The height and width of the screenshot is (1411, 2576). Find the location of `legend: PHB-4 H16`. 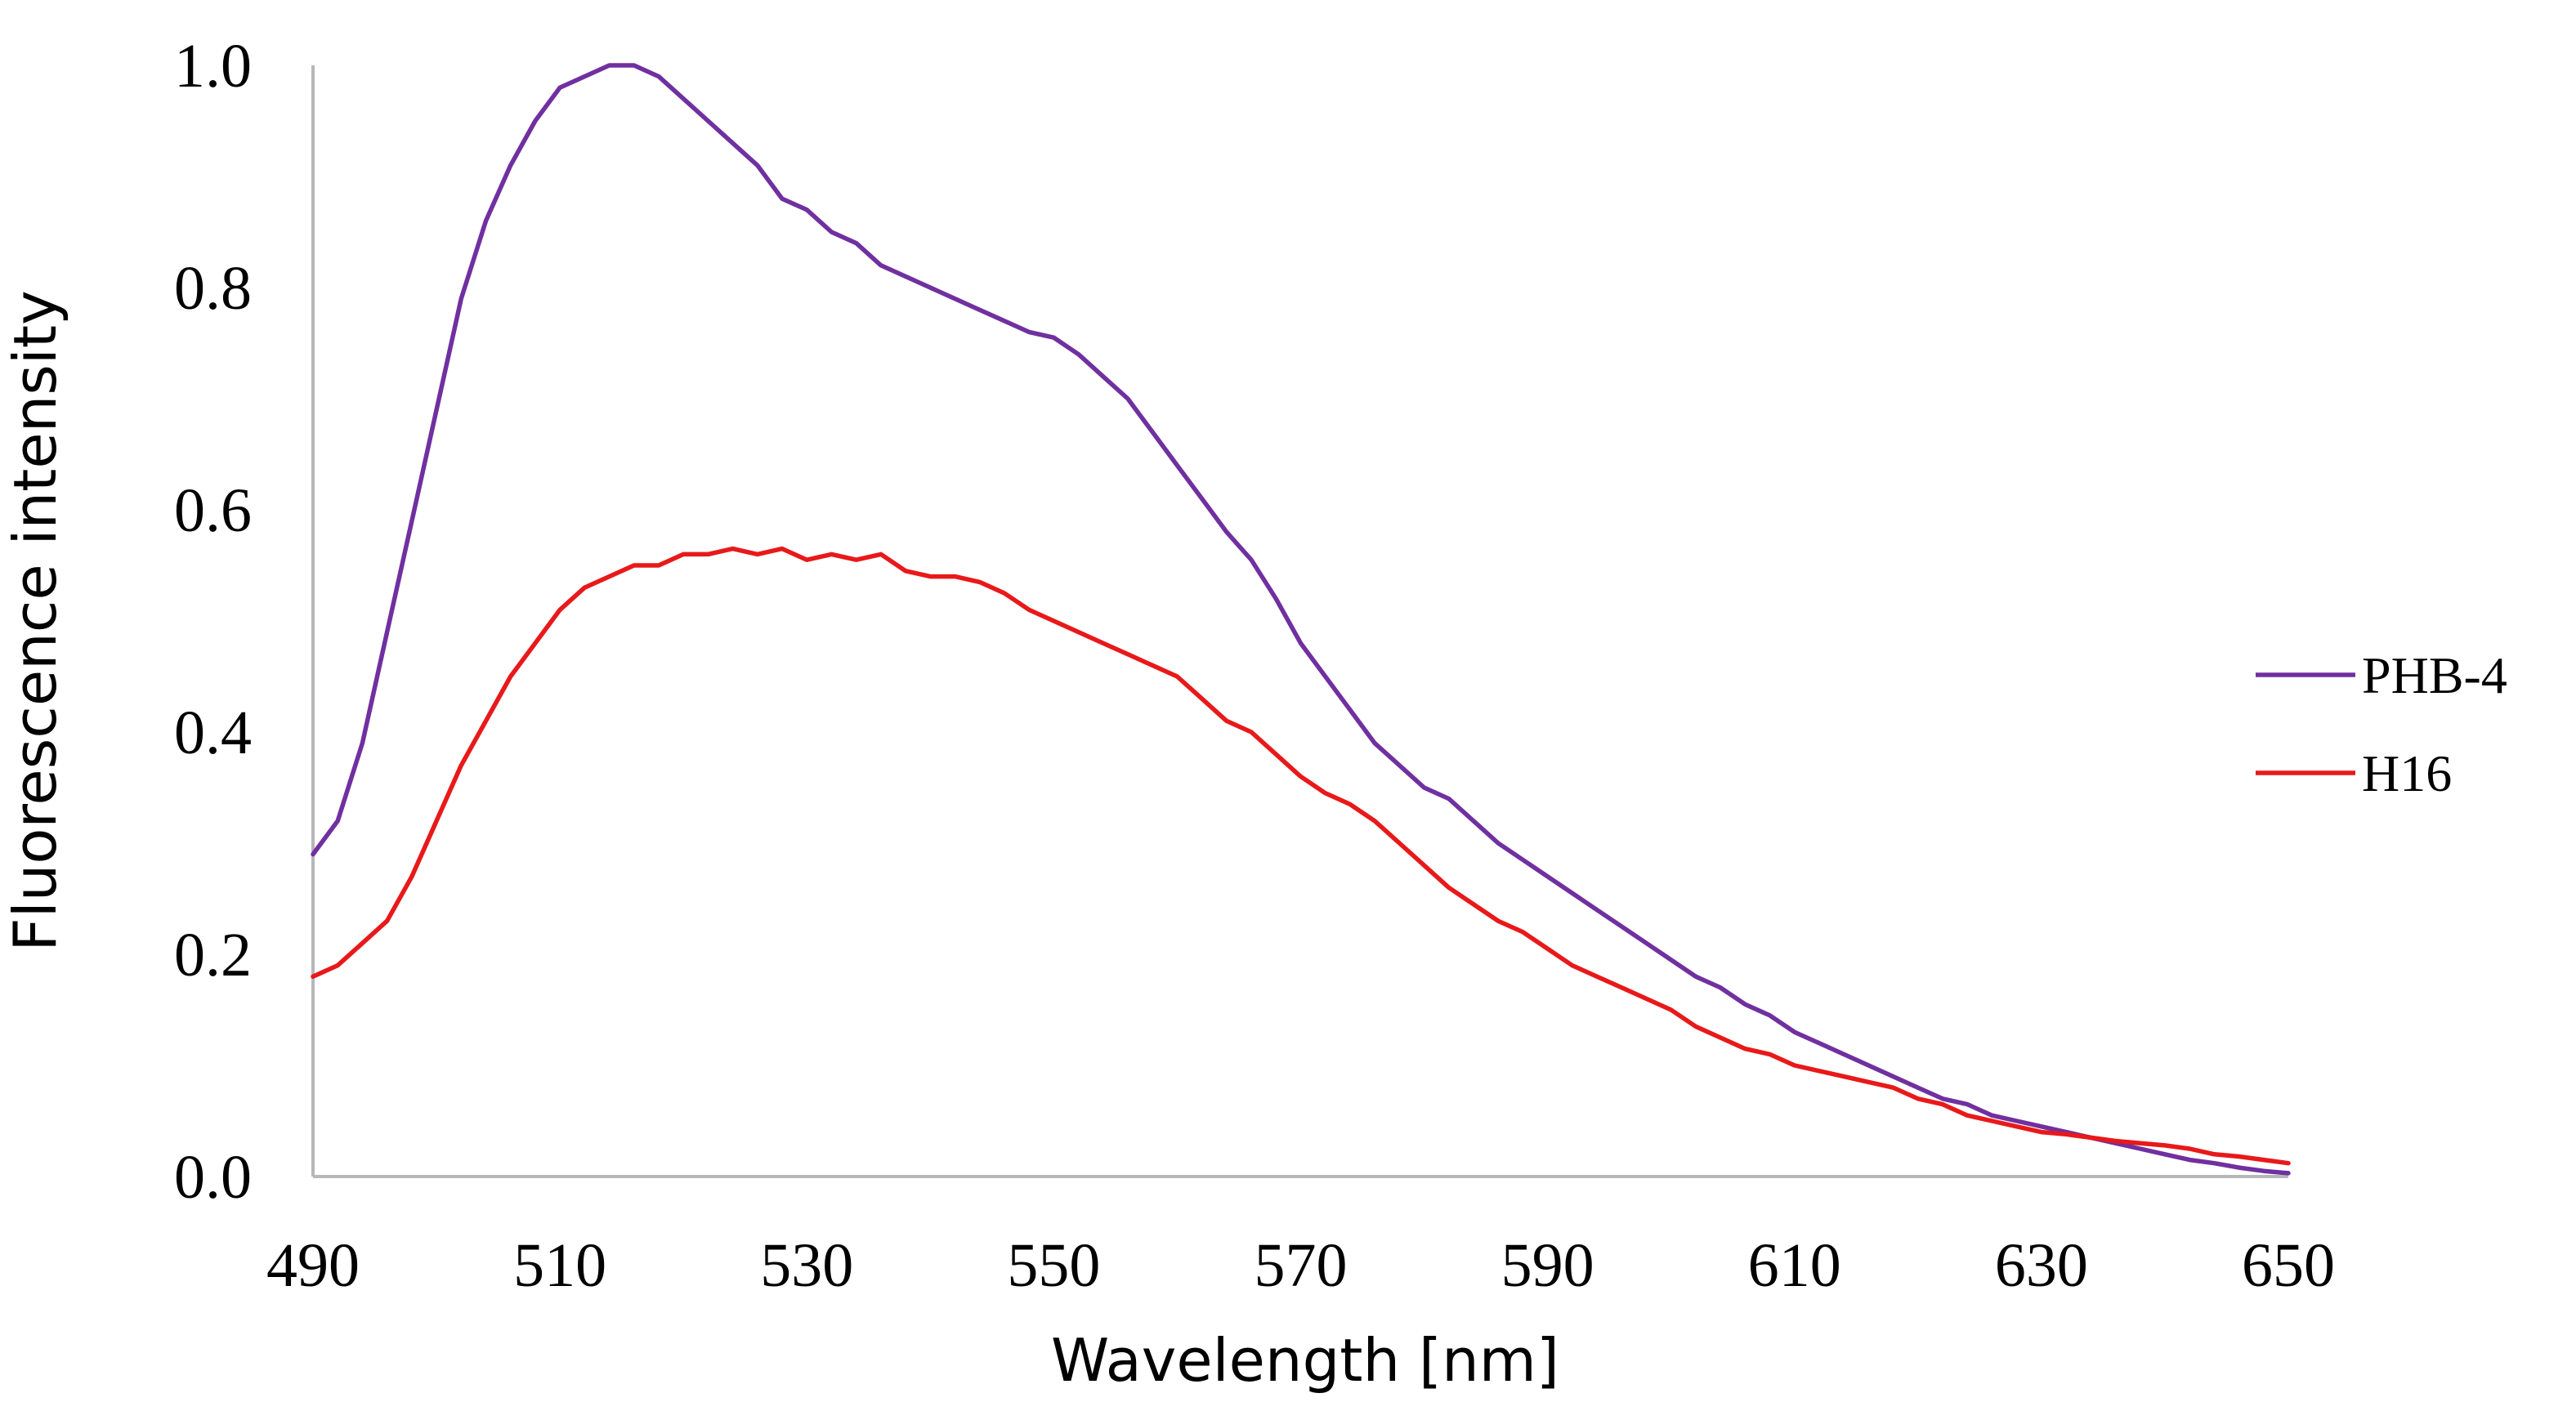

legend: PHB-4 H16 is located at coordinates (2381, 724).